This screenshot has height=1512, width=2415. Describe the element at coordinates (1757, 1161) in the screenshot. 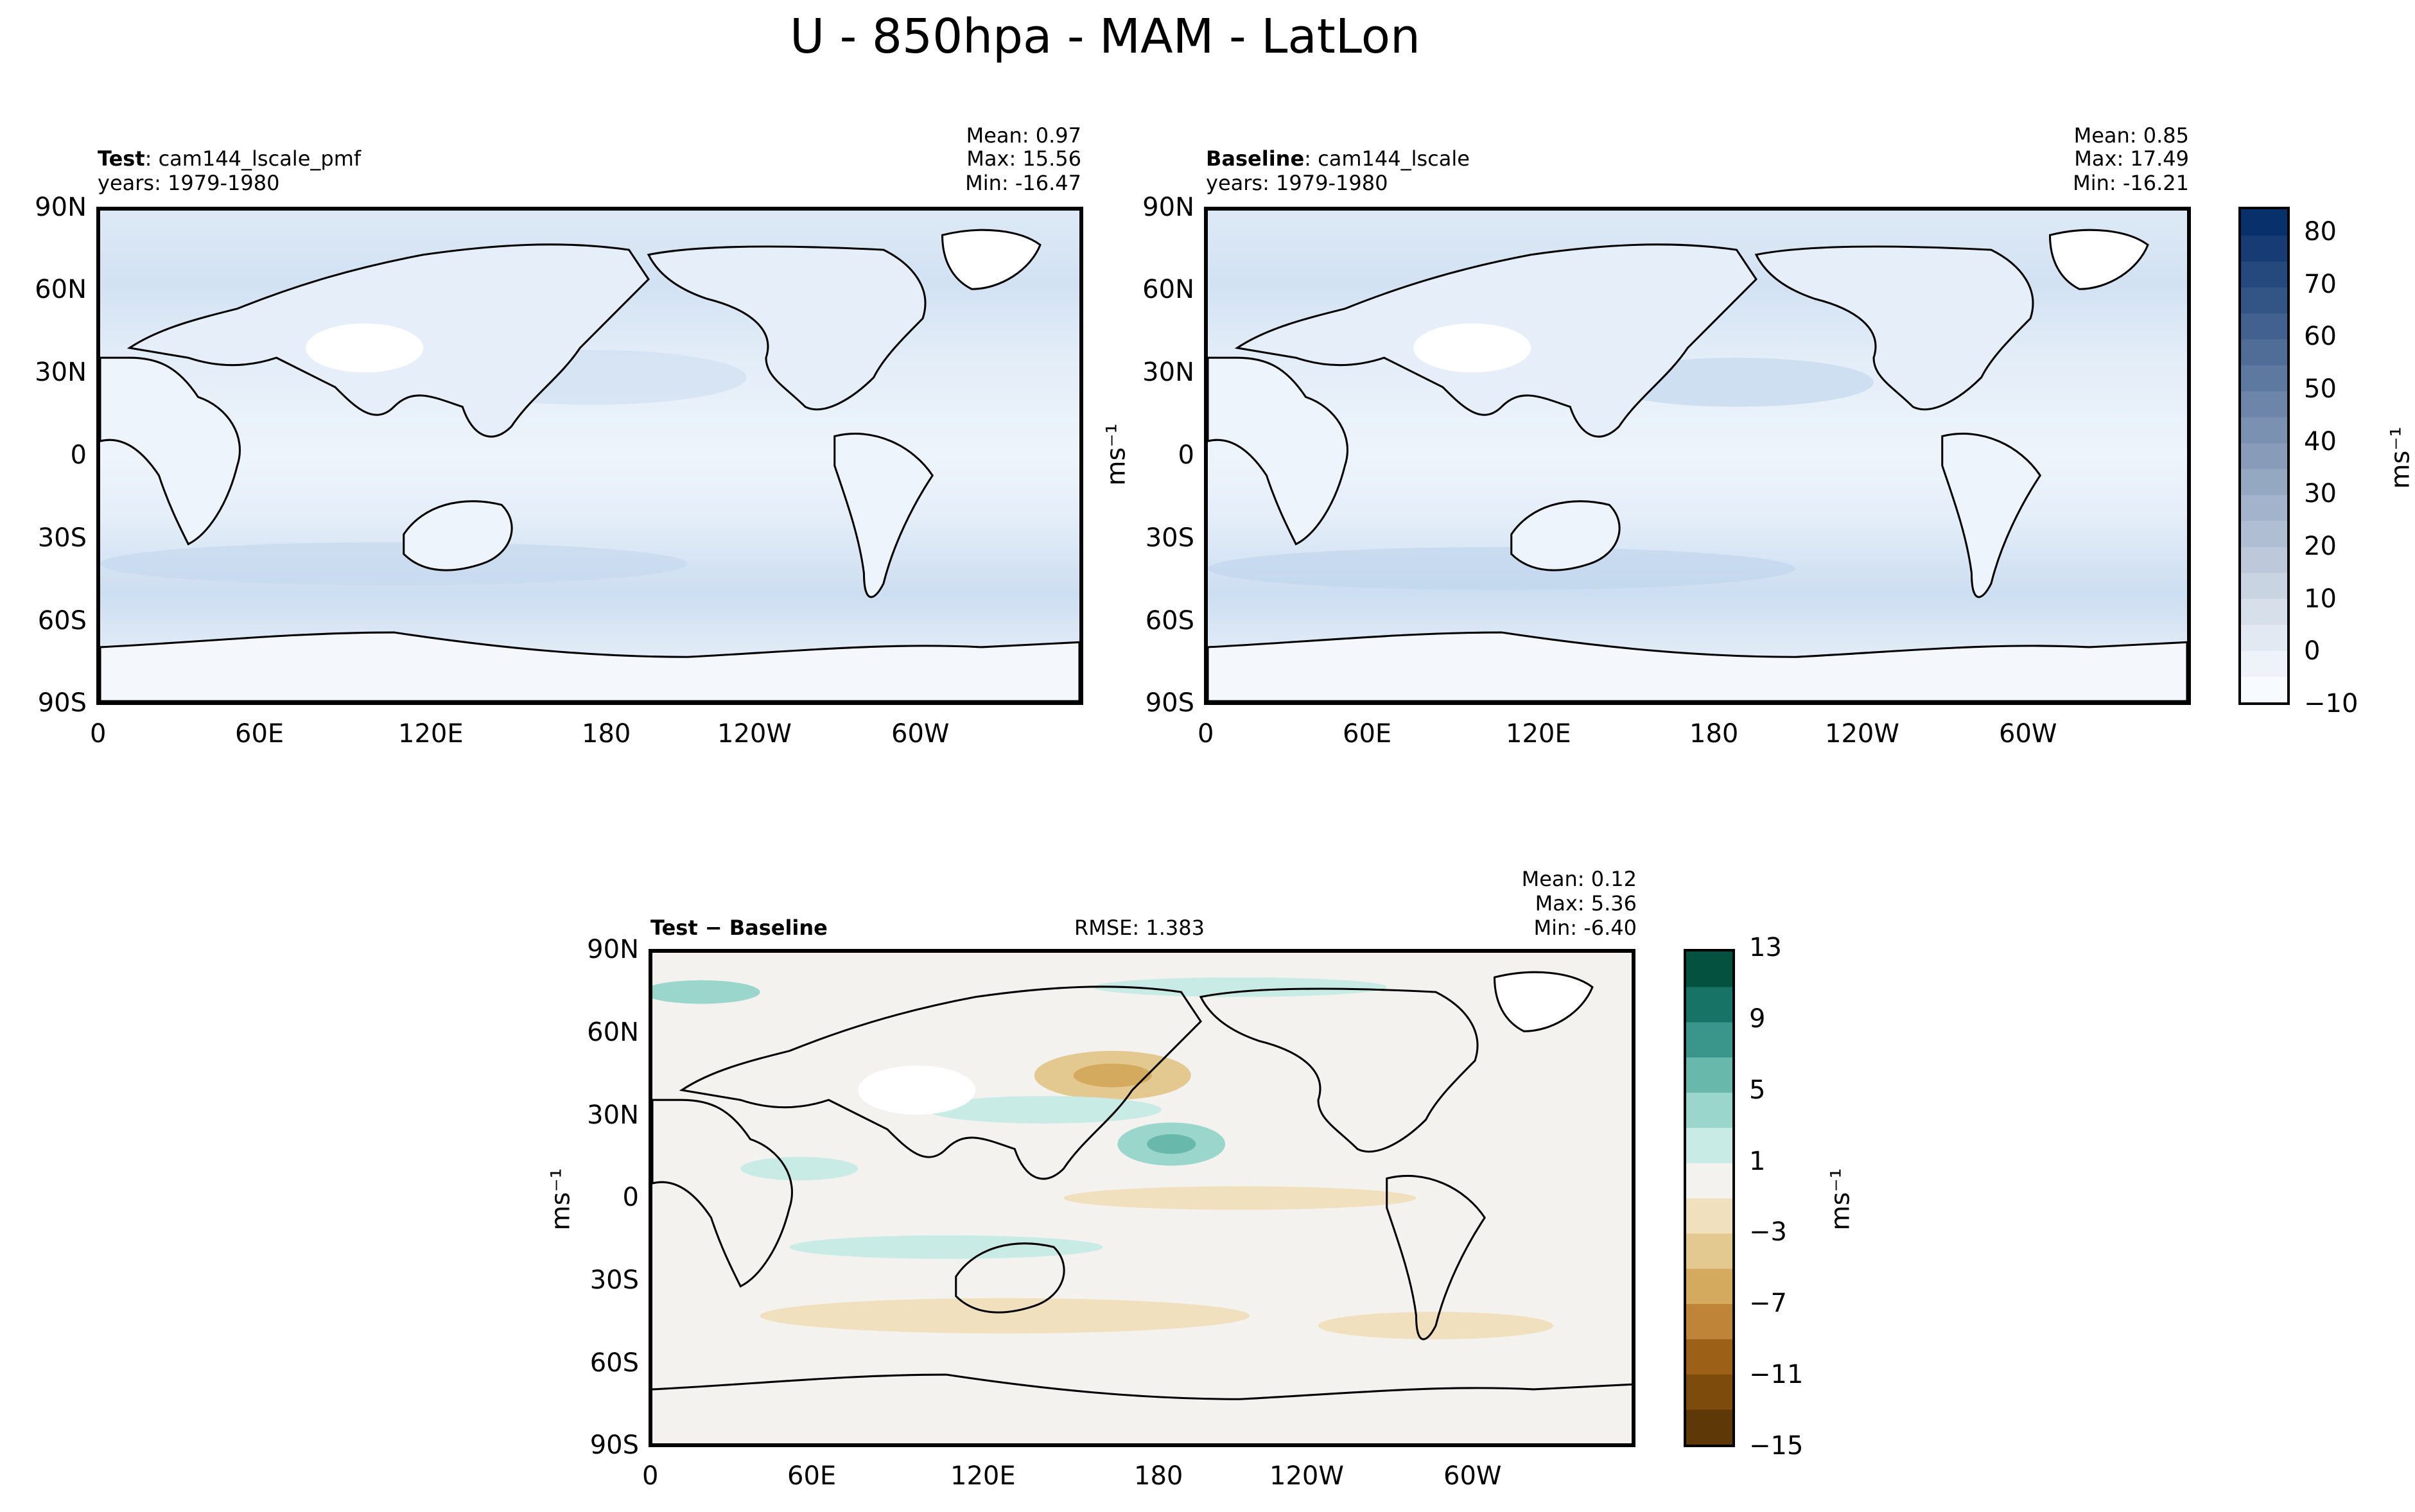

I see `colorbar-tick-label: 1` at that location.